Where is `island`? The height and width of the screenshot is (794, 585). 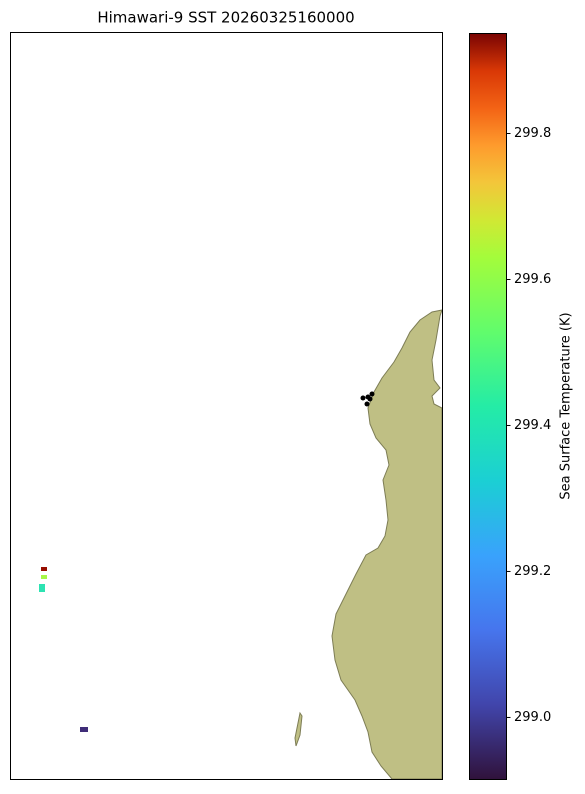
island is located at coordinates (298, 729).